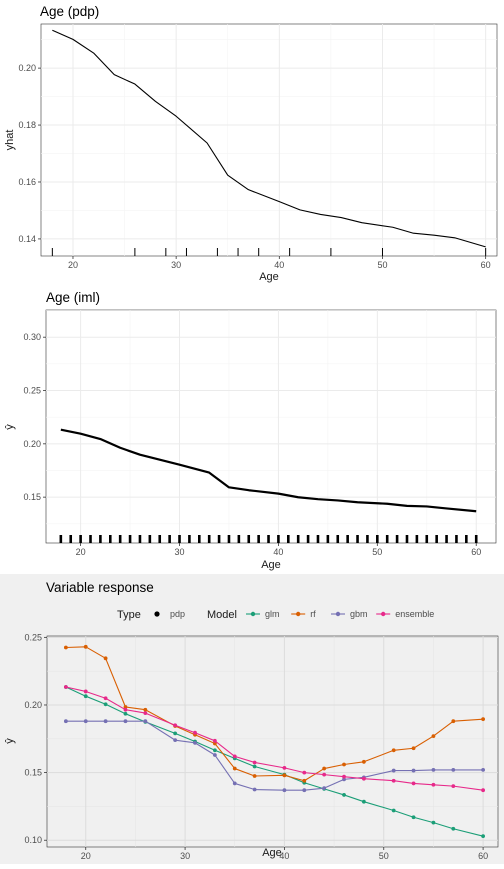  What do you see at coordinates (313, 614) in the screenshot?
I see `legend-label-rf: rf` at bounding box center [313, 614].